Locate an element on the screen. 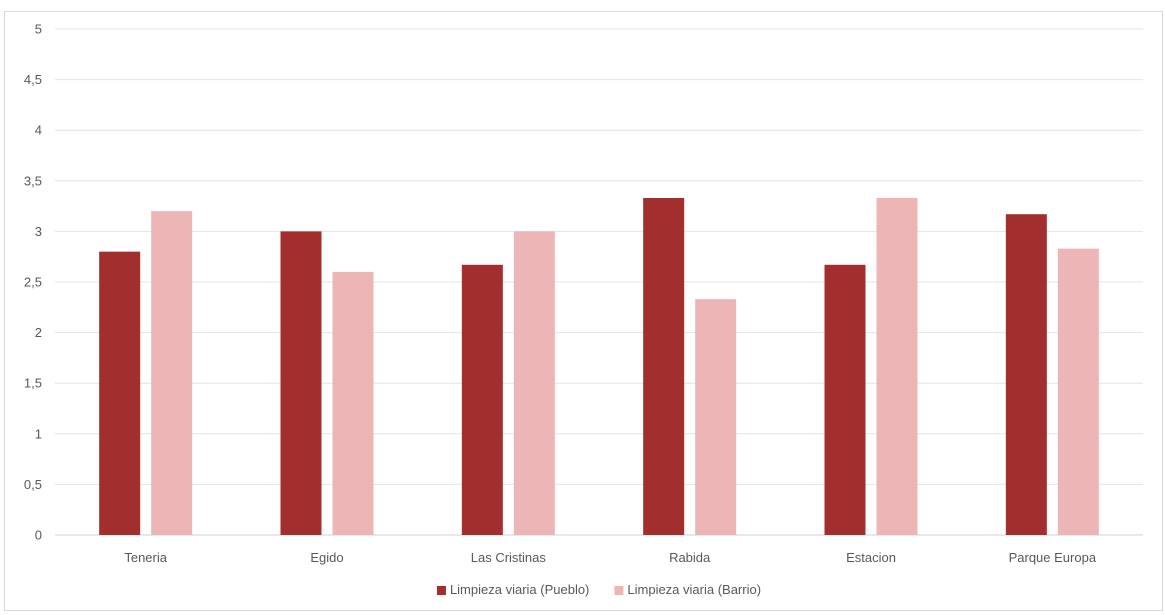 This screenshot has height=615, width=1165. x-tick-label: Las Cristinas is located at coordinates (509, 557).